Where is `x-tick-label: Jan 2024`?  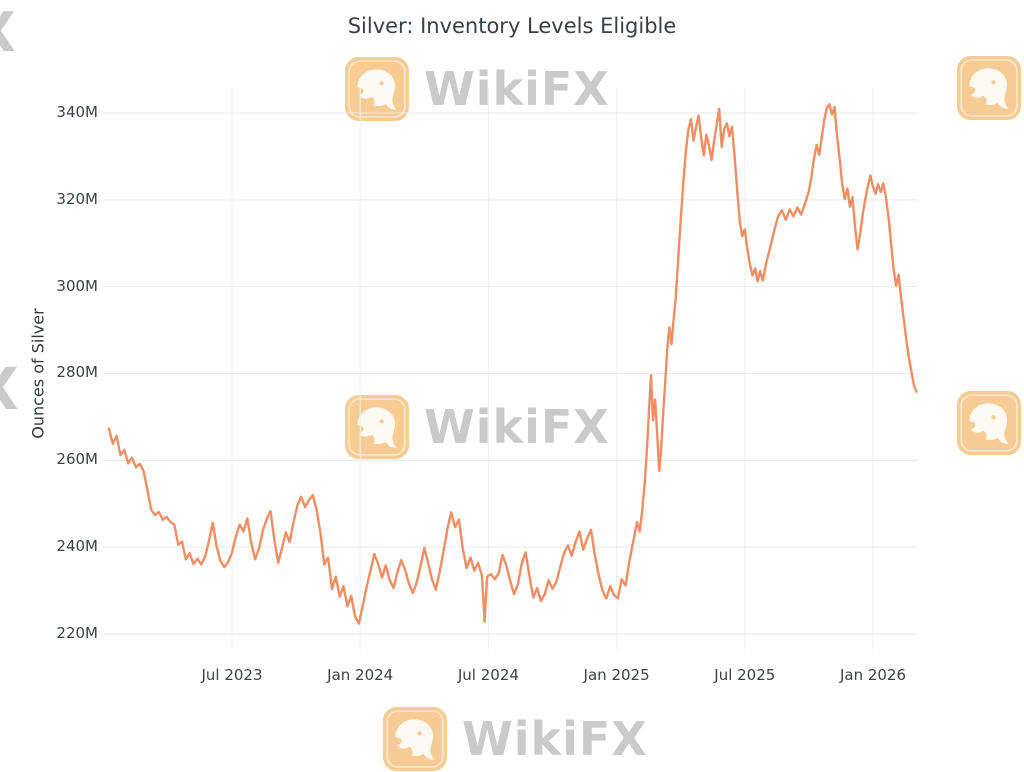 x-tick-label: Jan 2024 is located at coordinates (360, 675).